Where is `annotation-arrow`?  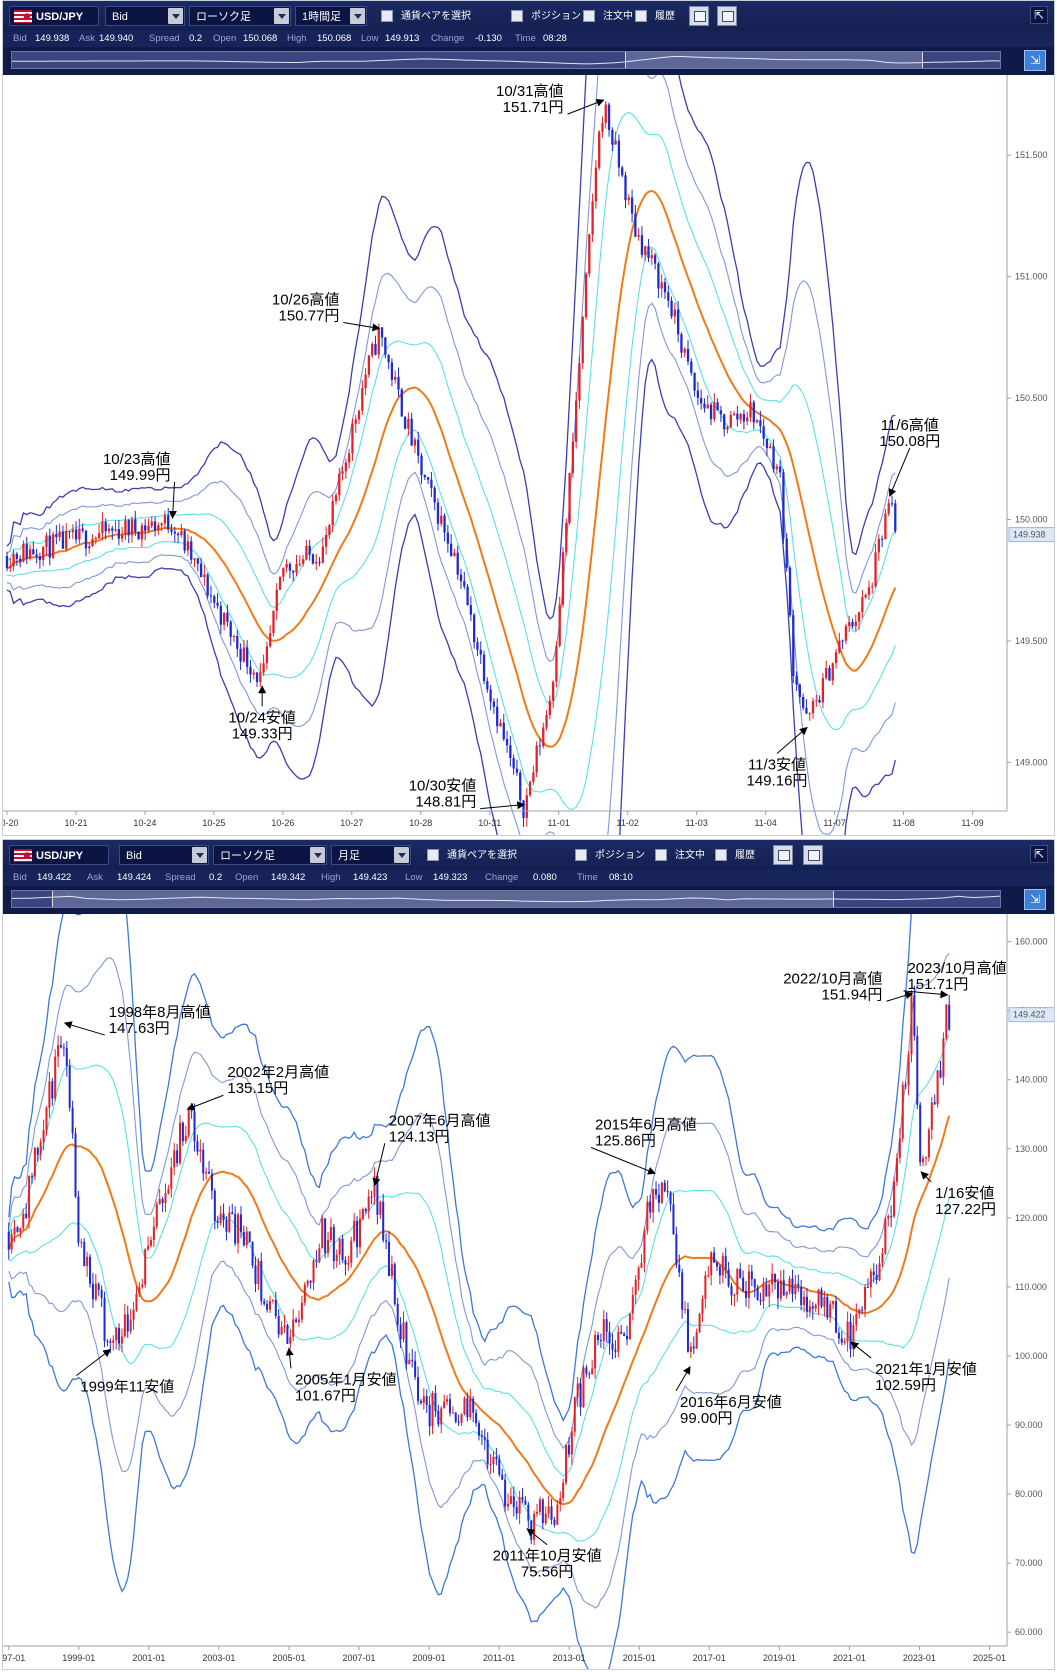
annotation-arrow is located at coordinates (623, 1160).